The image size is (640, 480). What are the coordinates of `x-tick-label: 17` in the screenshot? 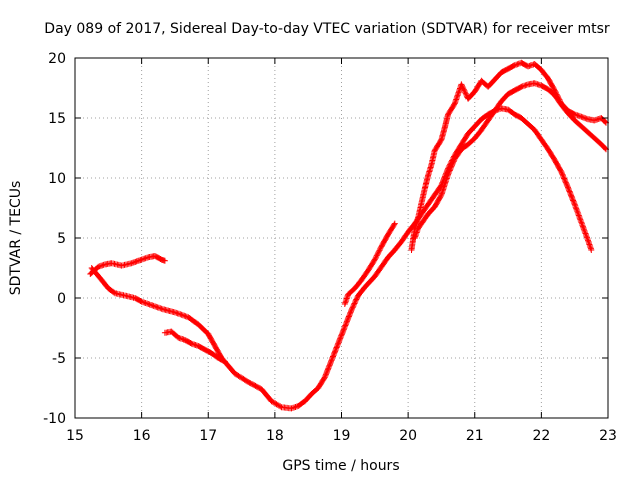 It's located at (208, 436).